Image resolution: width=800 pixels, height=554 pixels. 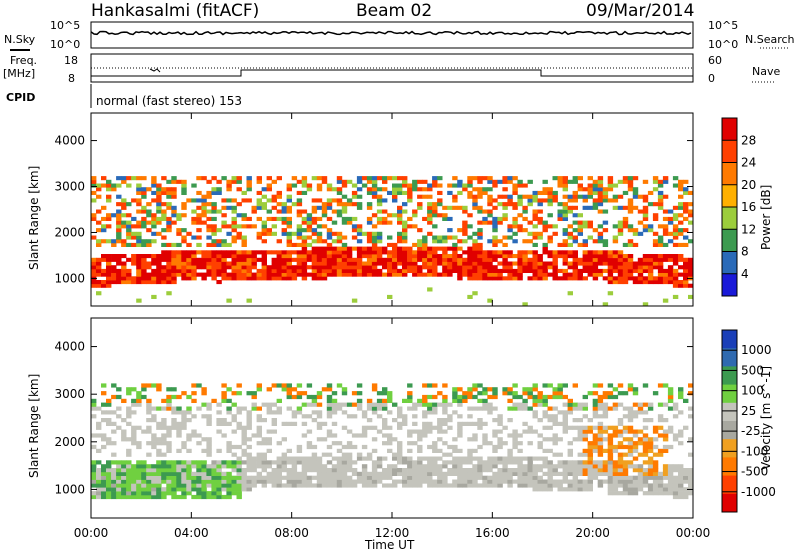 I want to click on power-ytick-label: 3000, so click(x=69, y=187).